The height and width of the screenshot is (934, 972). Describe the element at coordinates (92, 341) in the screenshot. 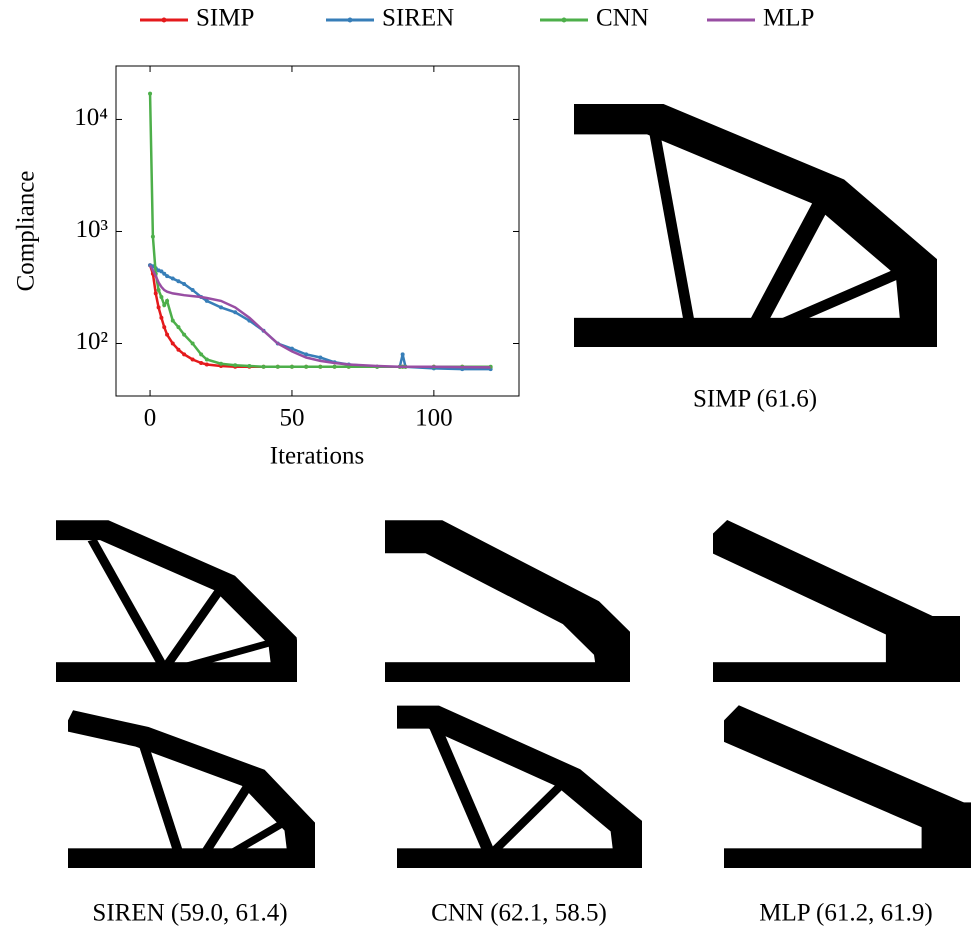

I see `y-tick-label: 10²` at that location.